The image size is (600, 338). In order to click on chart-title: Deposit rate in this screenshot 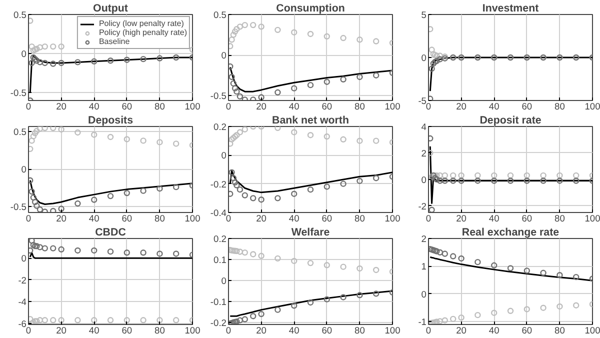, I will do `click(511, 120)`.